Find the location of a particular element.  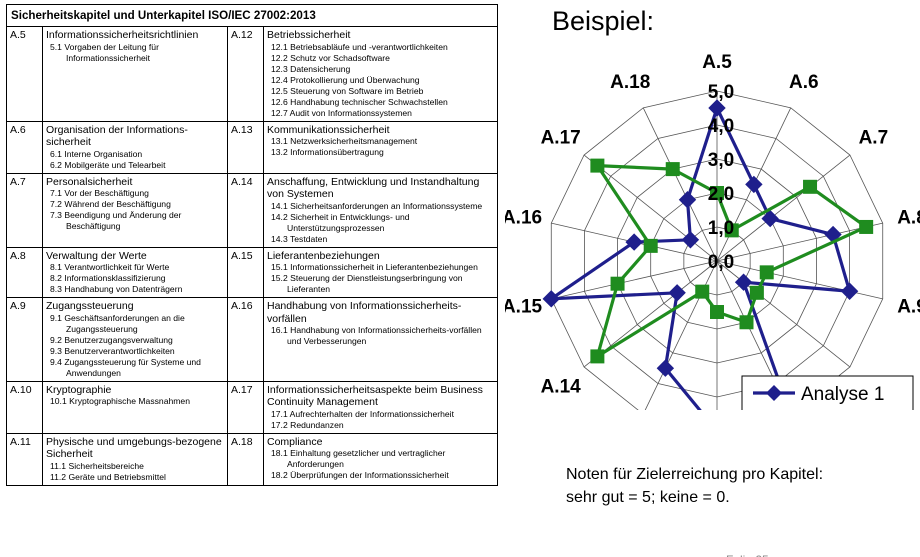

chapter-title: Kryptographie is located at coordinates (79, 389).